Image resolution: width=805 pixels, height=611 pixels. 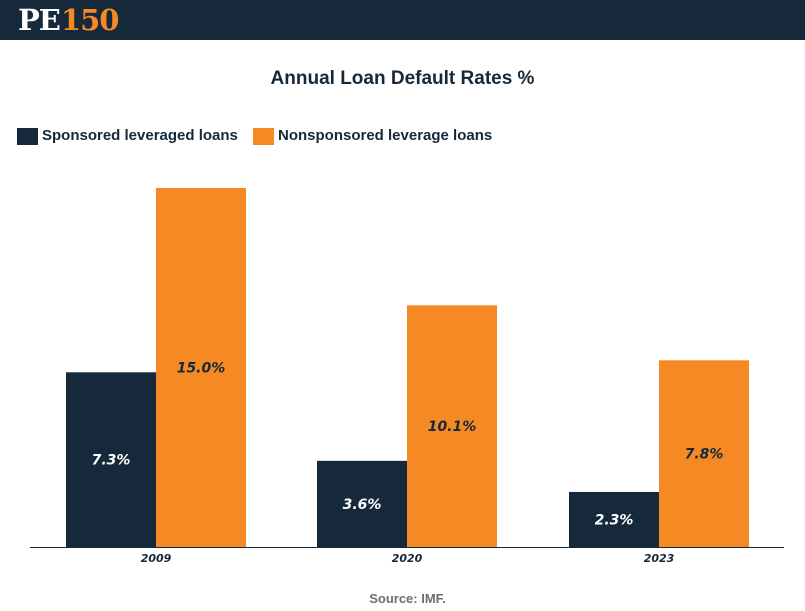 What do you see at coordinates (407, 558) in the screenshot?
I see `x-tick-label-2020: 2020` at bounding box center [407, 558].